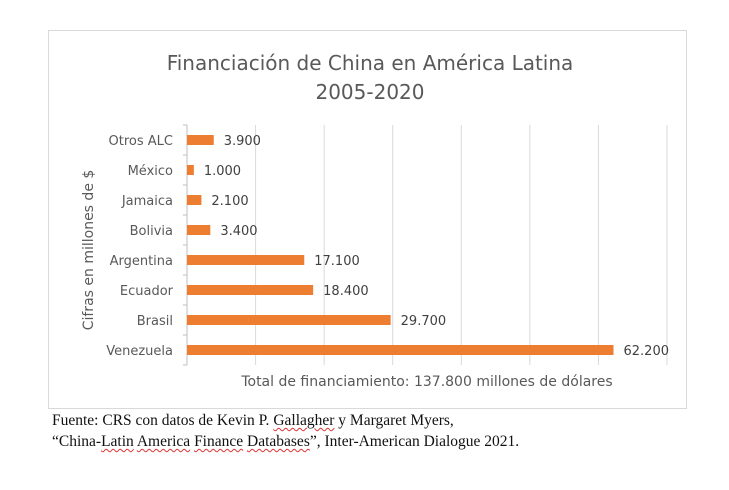 The width and height of the screenshot is (729, 490). I want to click on data-label: 62.200, so click(647, 351).